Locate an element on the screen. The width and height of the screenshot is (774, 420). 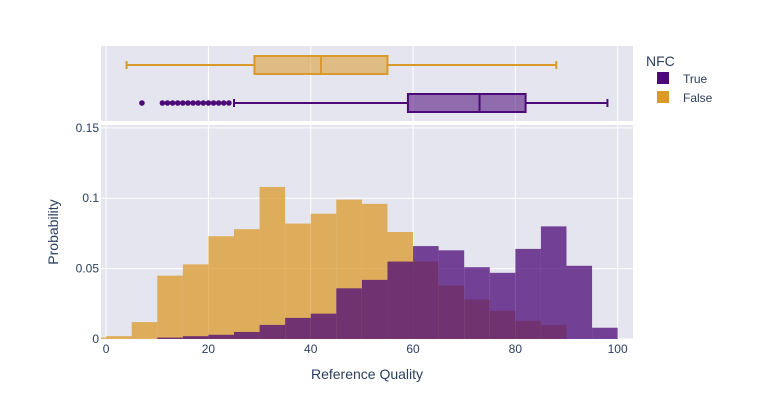
legend-swatch-false is located at coordinates (663, 97).